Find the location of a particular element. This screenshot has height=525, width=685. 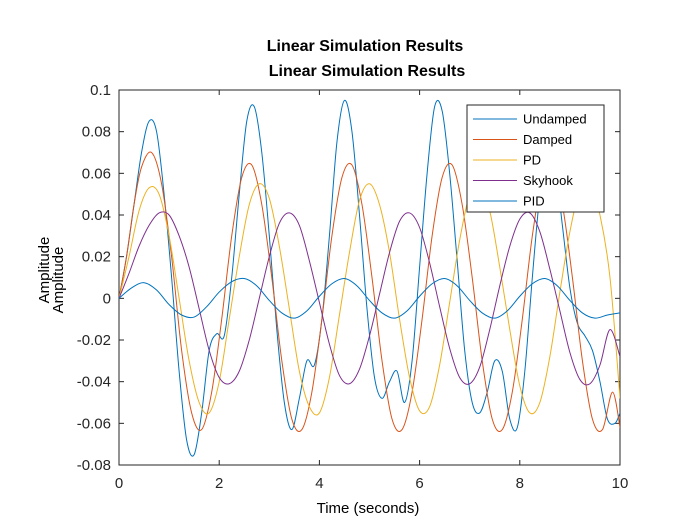

legend-box is located at coordinates (535, 158).